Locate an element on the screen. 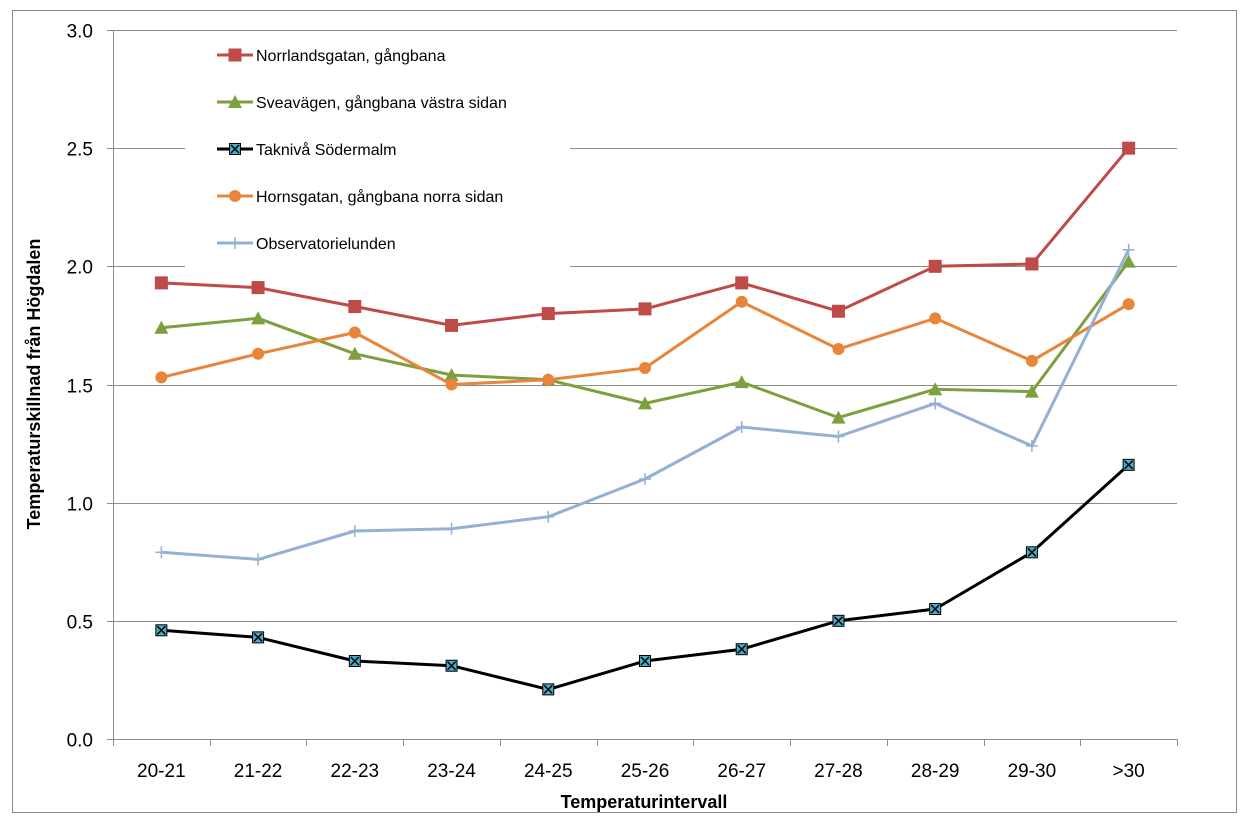  legend-label: Taknivå Södermalm is located at coordinates (326, 150).